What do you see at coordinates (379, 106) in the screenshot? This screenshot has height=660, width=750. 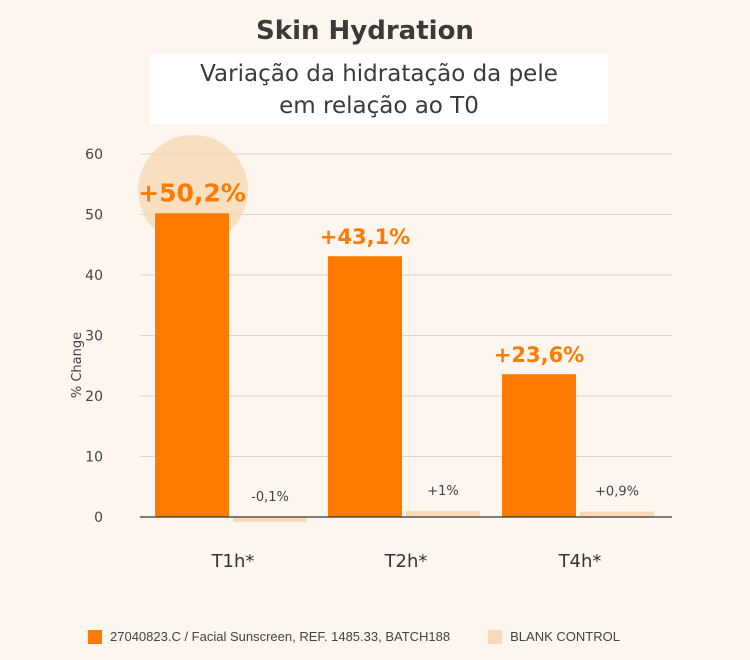 I see `subtitle-line-2: em relação ao T0` at bounding box center [379, 106].